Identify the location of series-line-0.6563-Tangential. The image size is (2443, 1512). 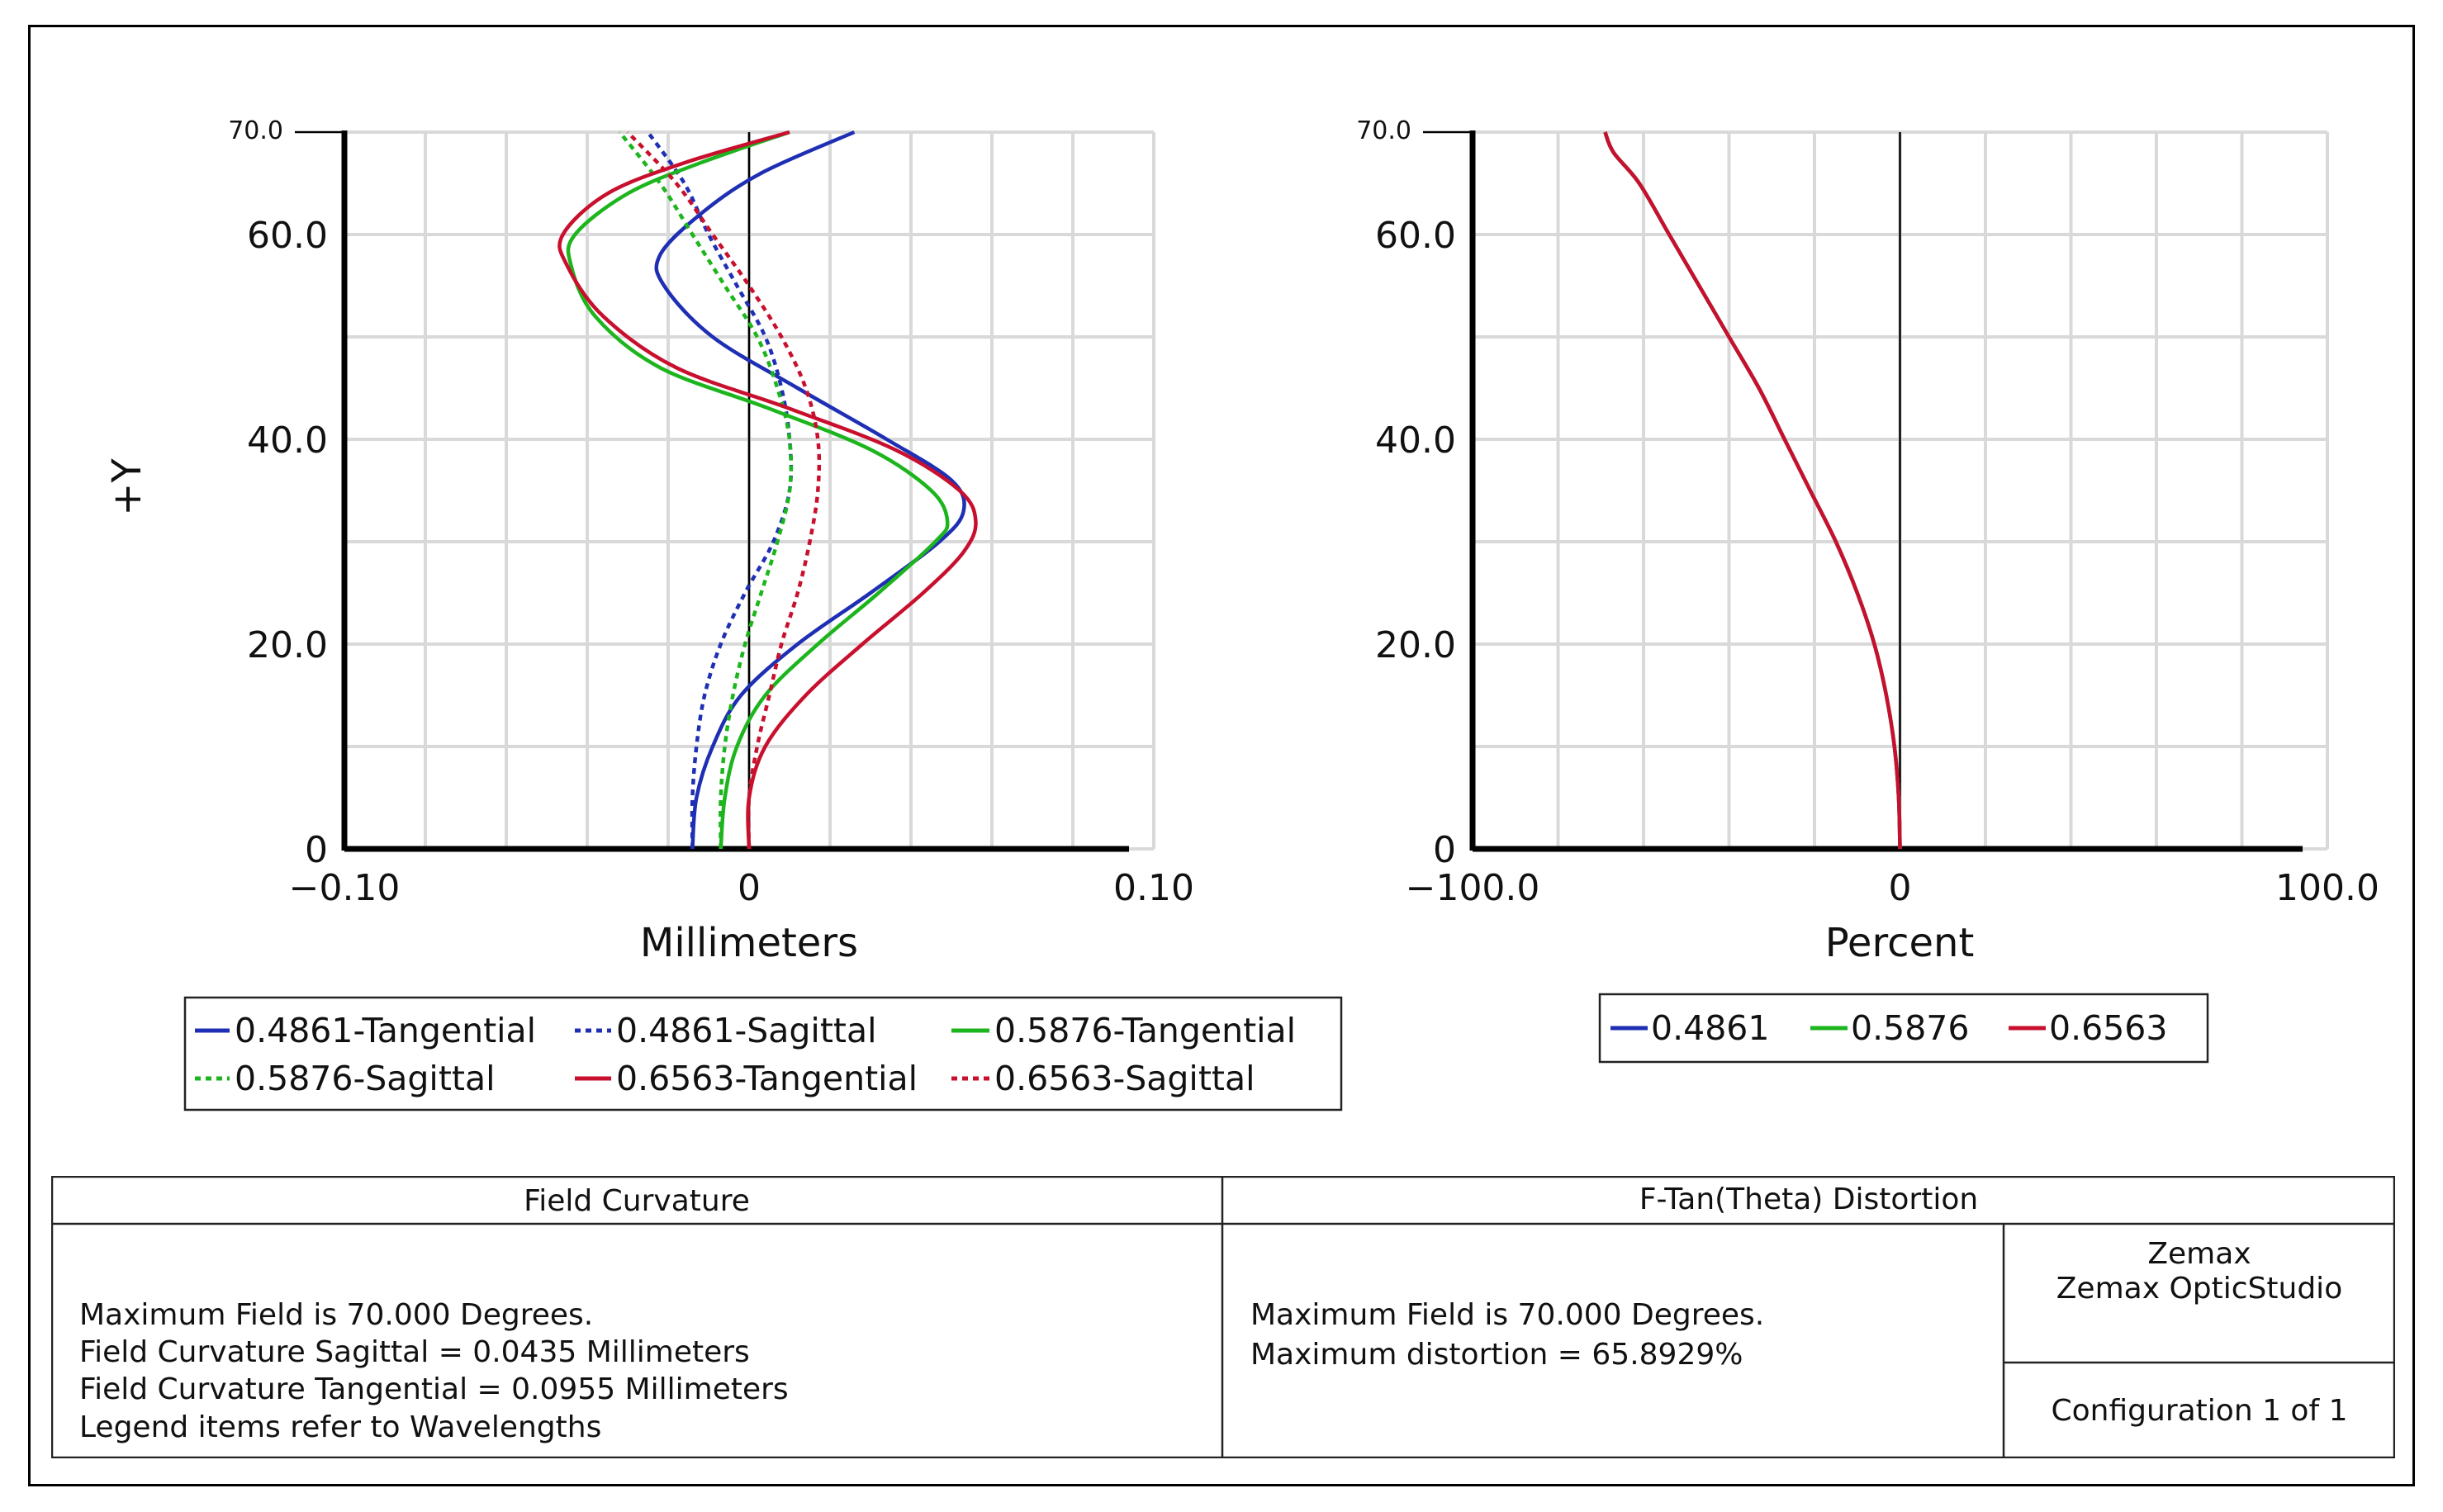
(767, 490).